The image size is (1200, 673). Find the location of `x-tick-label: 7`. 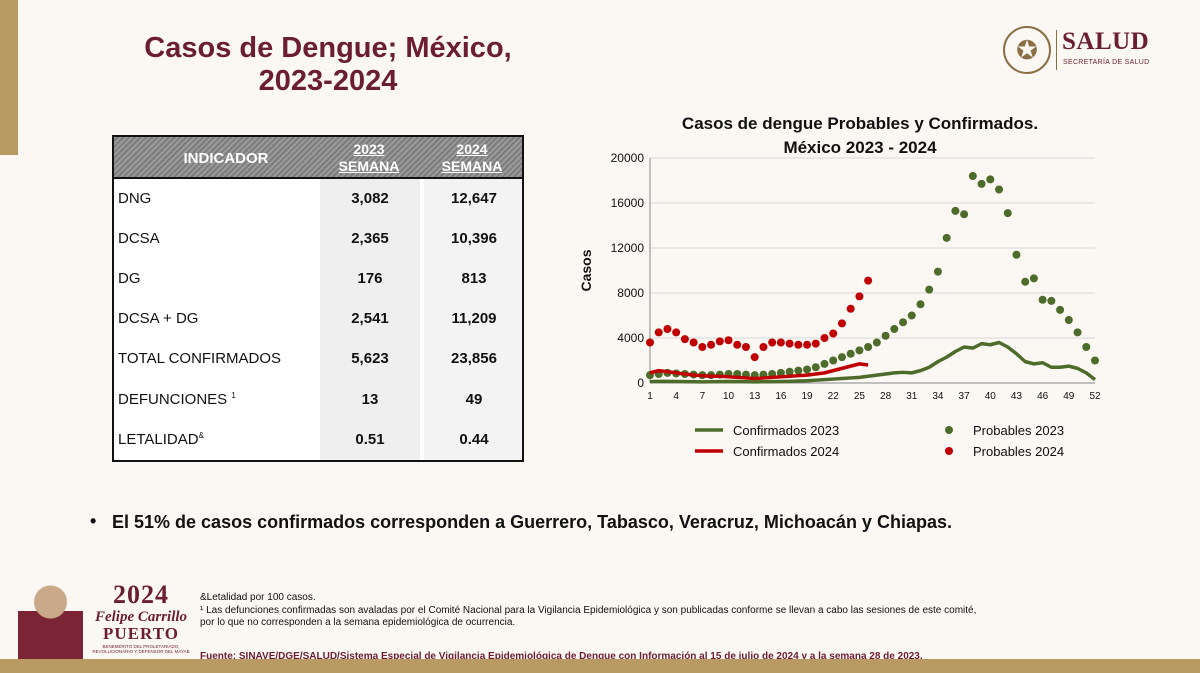

x-tick-label: 7 is located at coordinates (703, 396).